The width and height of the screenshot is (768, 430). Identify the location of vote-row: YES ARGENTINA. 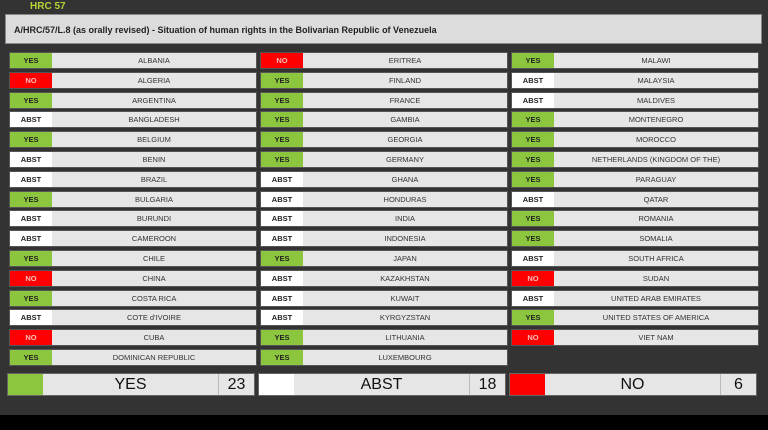
(133, 100).